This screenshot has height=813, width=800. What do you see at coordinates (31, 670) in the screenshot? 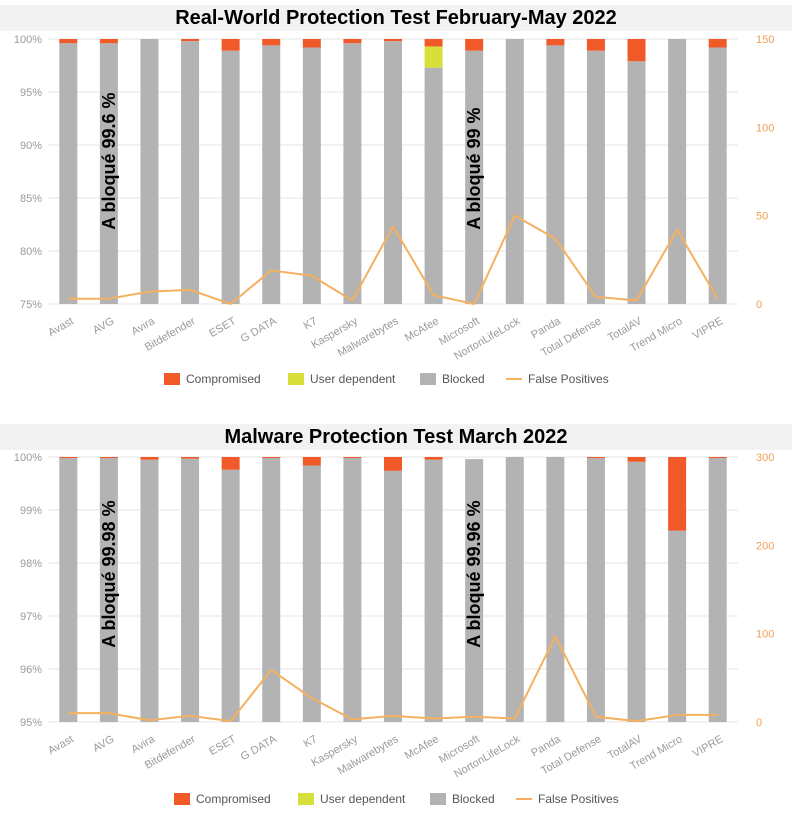
I see `y-tick-label: 96%` at bounding box center [31, 670].